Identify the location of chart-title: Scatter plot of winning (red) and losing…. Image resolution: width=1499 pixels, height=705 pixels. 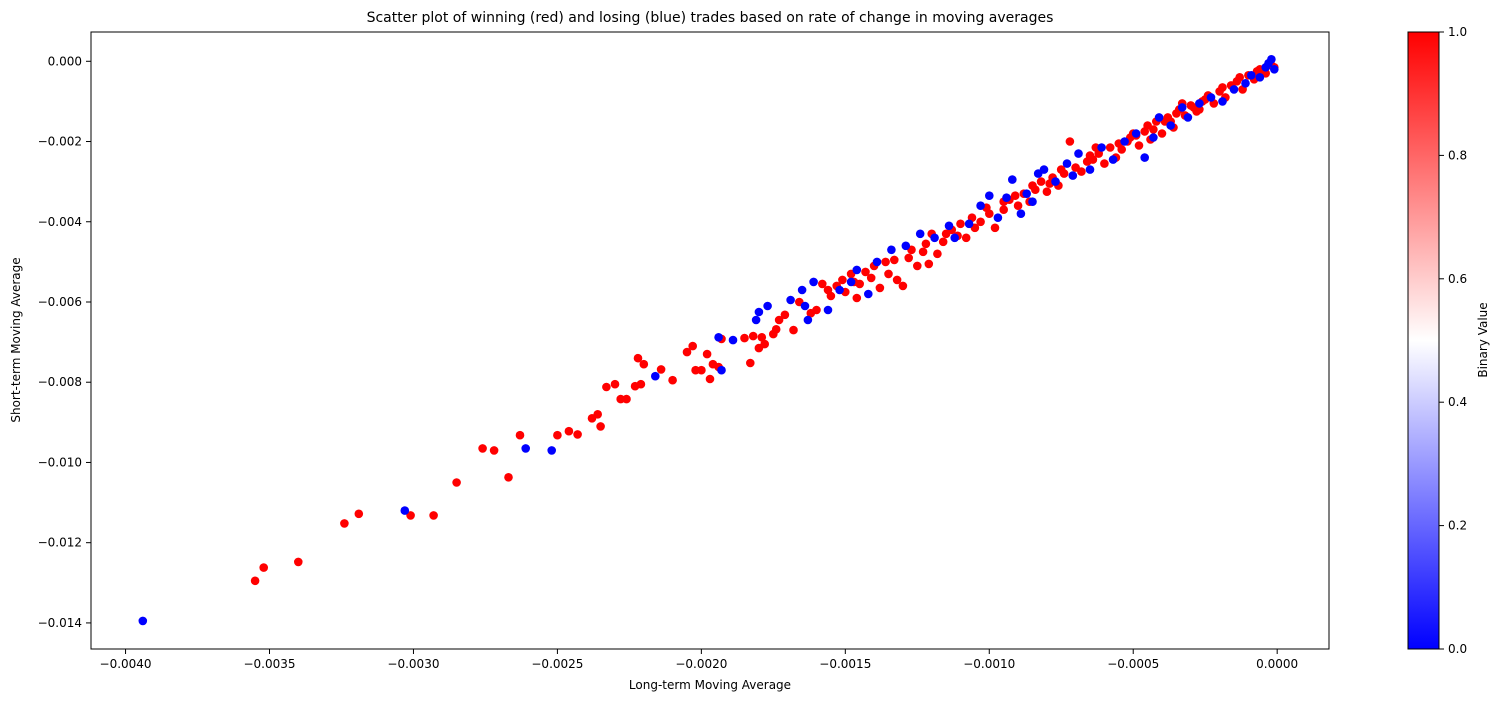
(710, 18).